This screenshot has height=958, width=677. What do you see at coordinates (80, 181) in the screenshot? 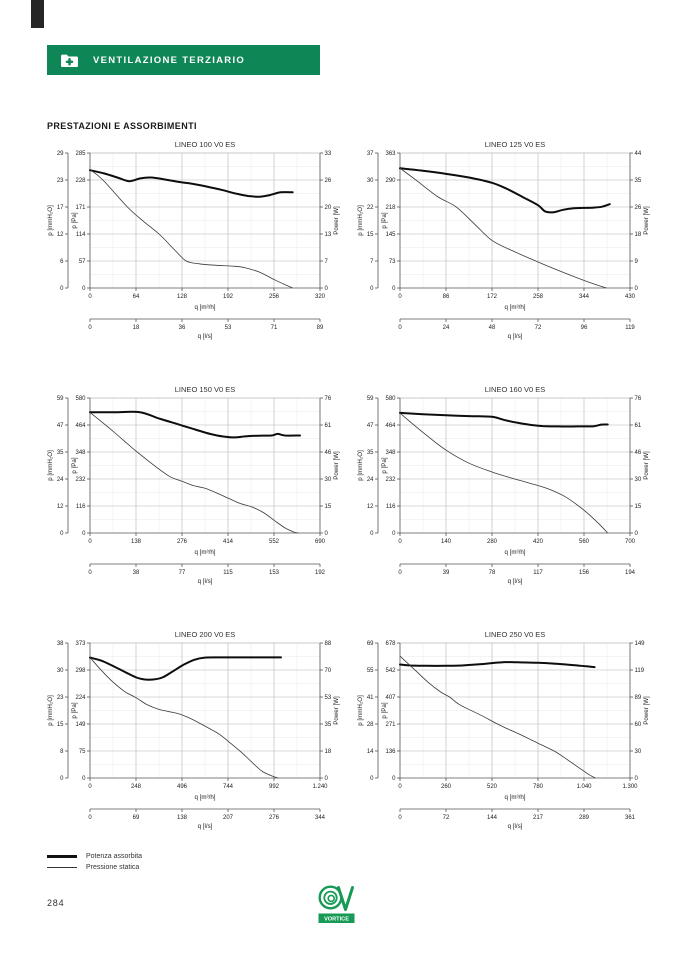
I see `svg-text: 228` at bounding box center [80, 181].